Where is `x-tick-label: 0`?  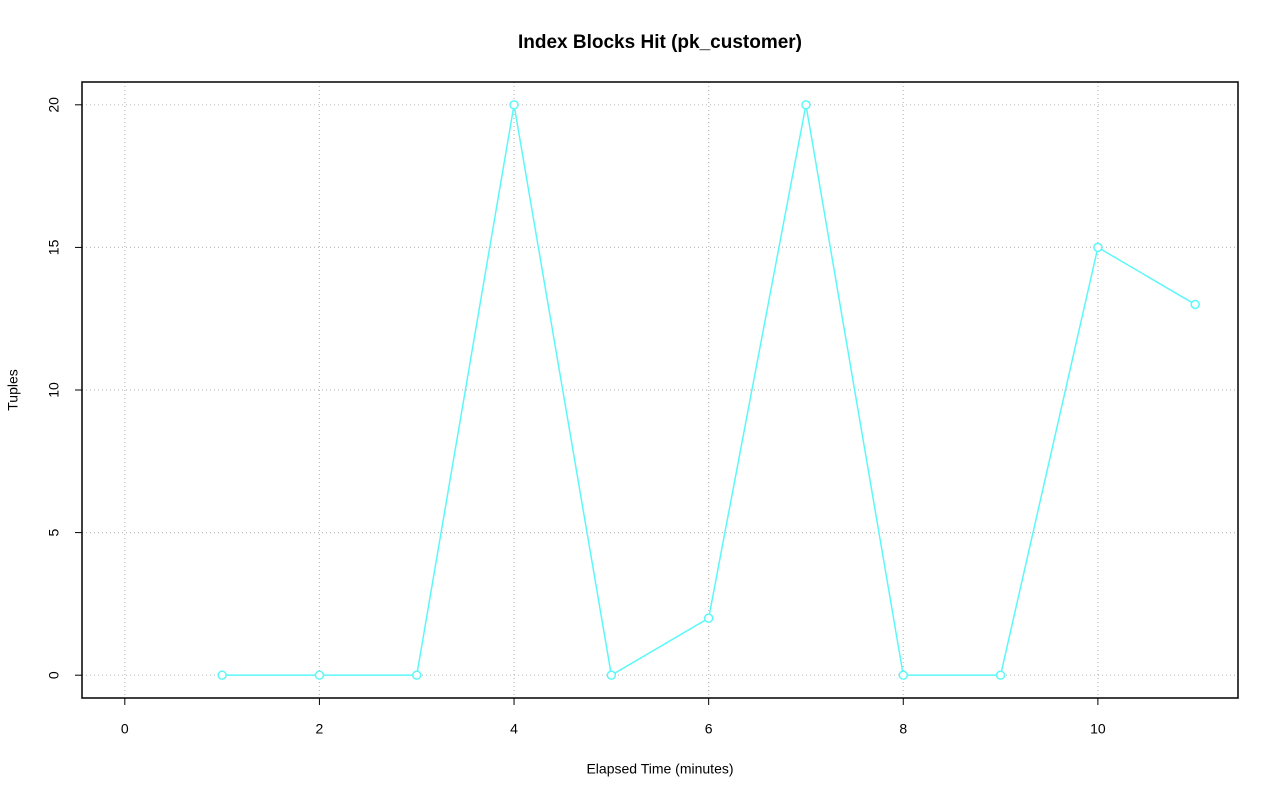 x-tick-label: 0 is located at coordinates (125, 729).